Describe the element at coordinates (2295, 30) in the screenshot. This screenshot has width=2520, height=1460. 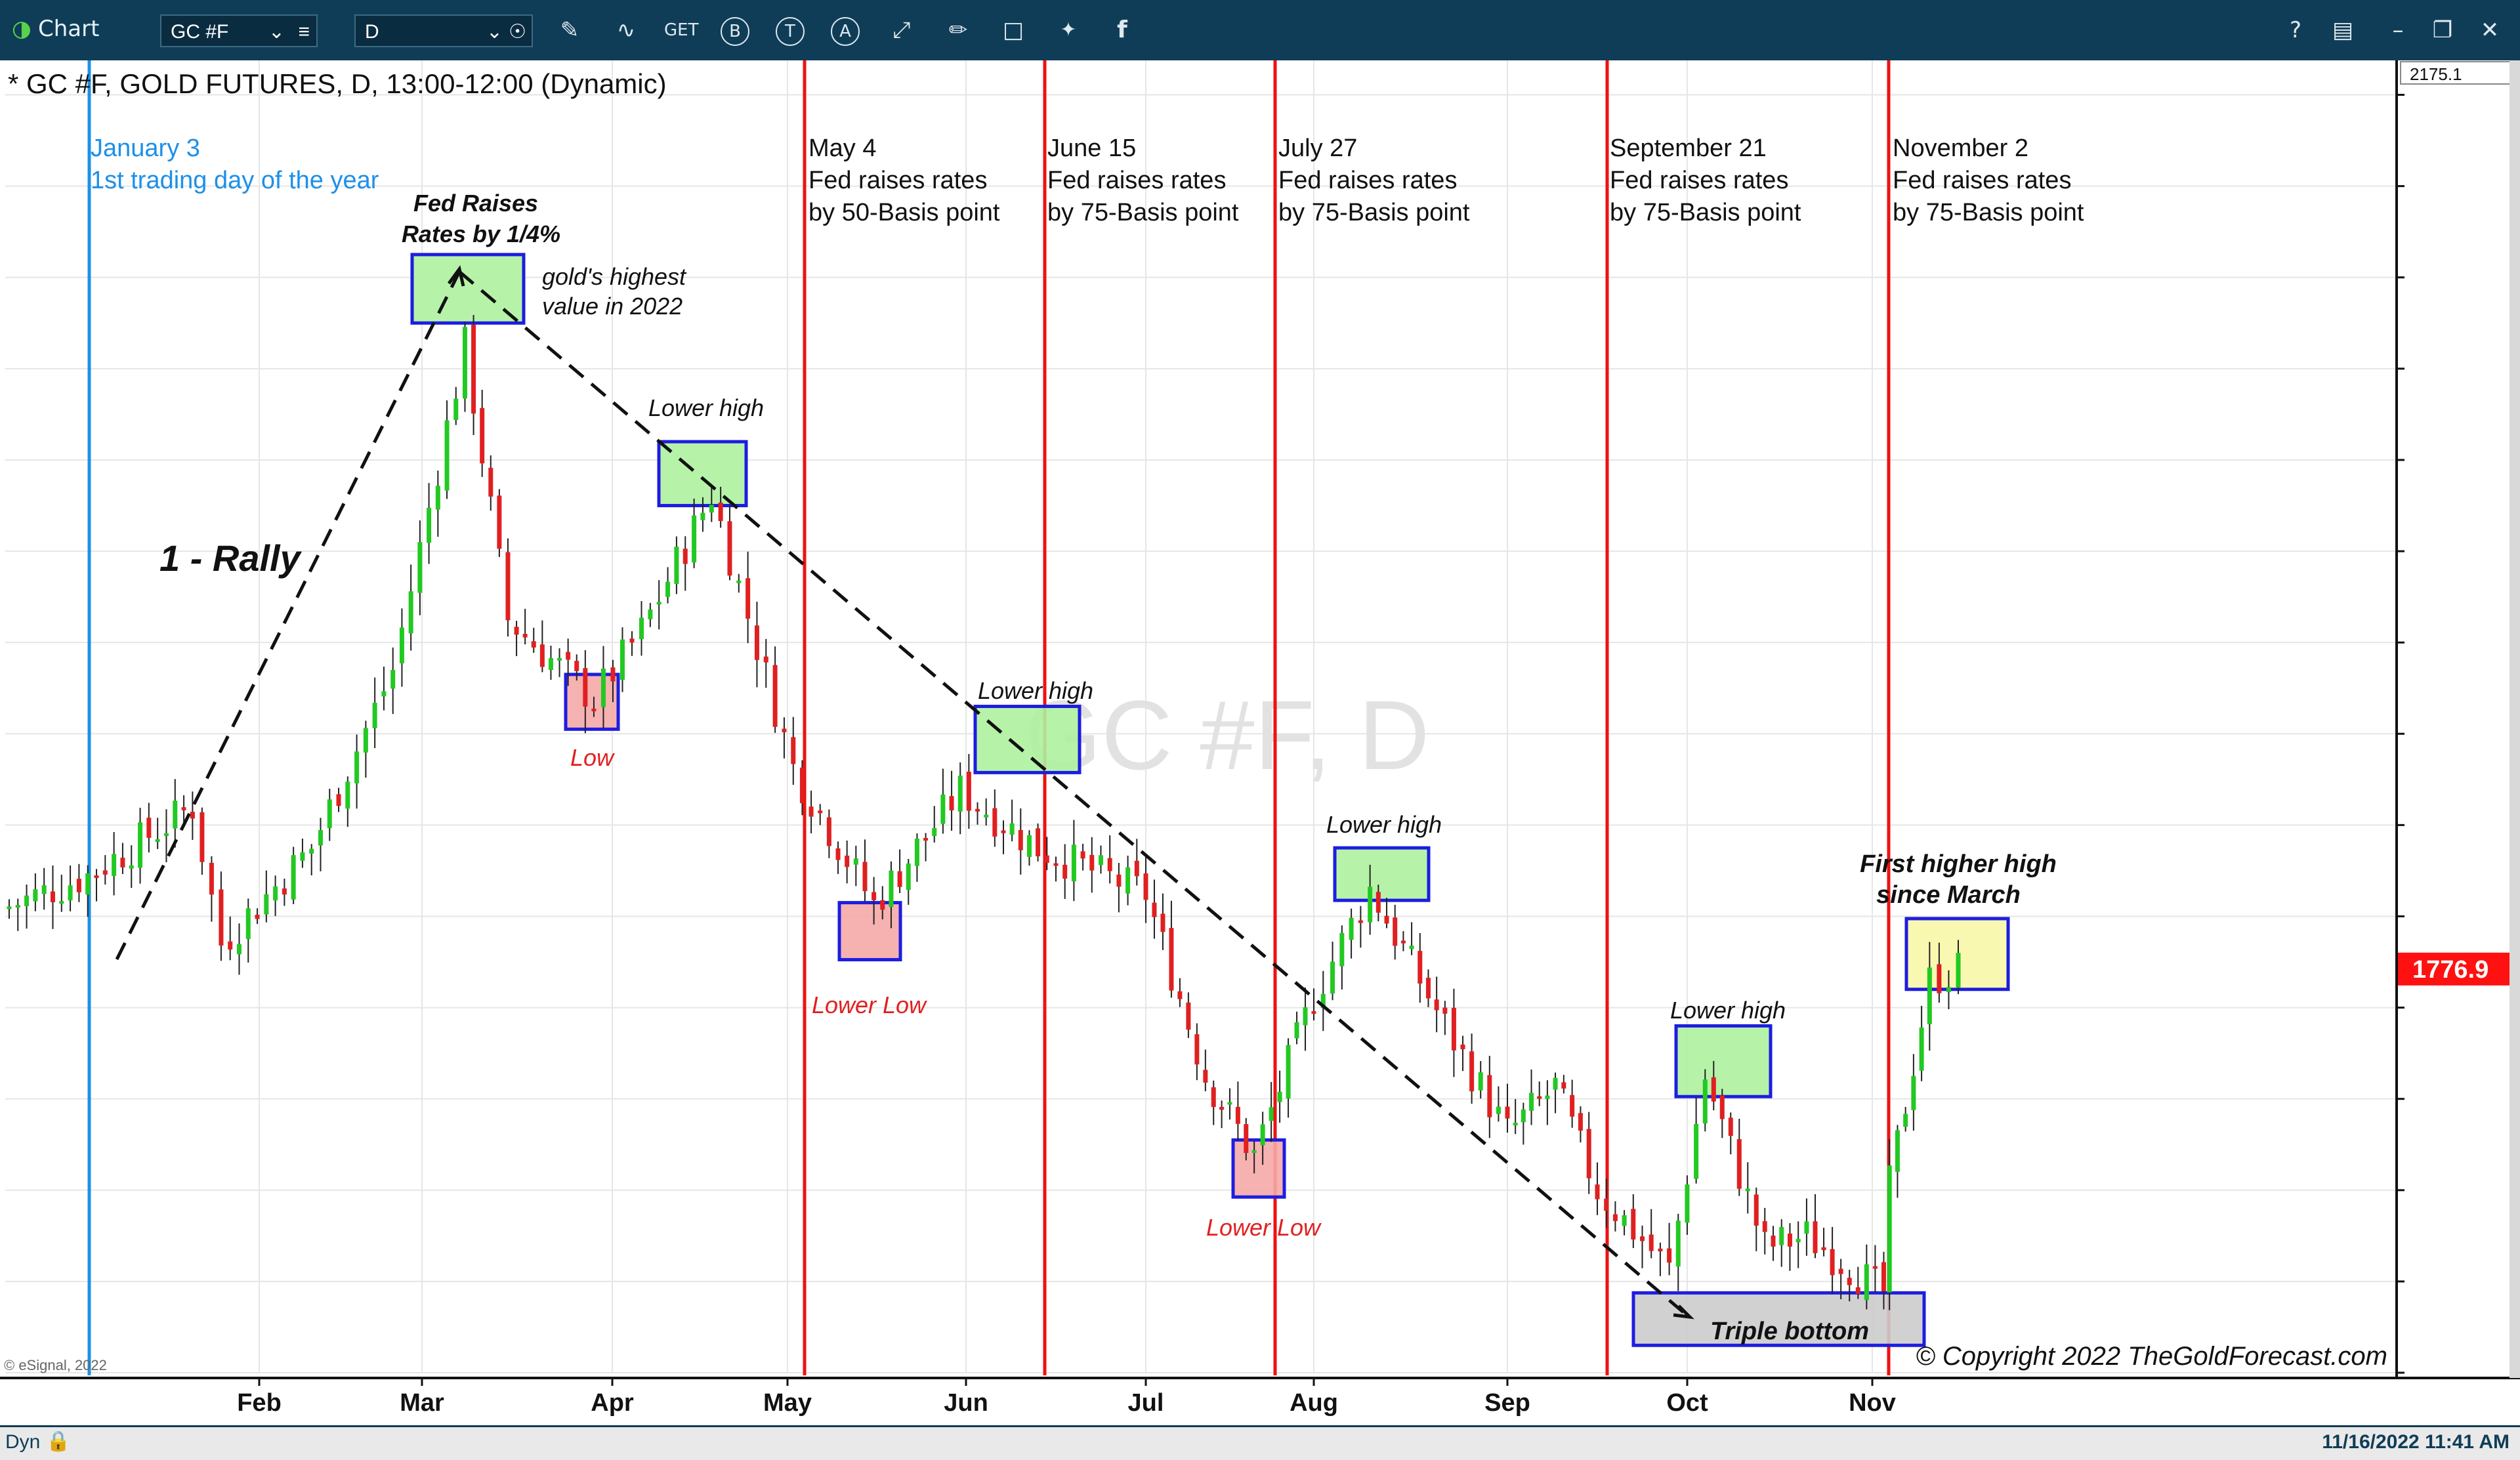
I see `help-icon: ?` at that location.